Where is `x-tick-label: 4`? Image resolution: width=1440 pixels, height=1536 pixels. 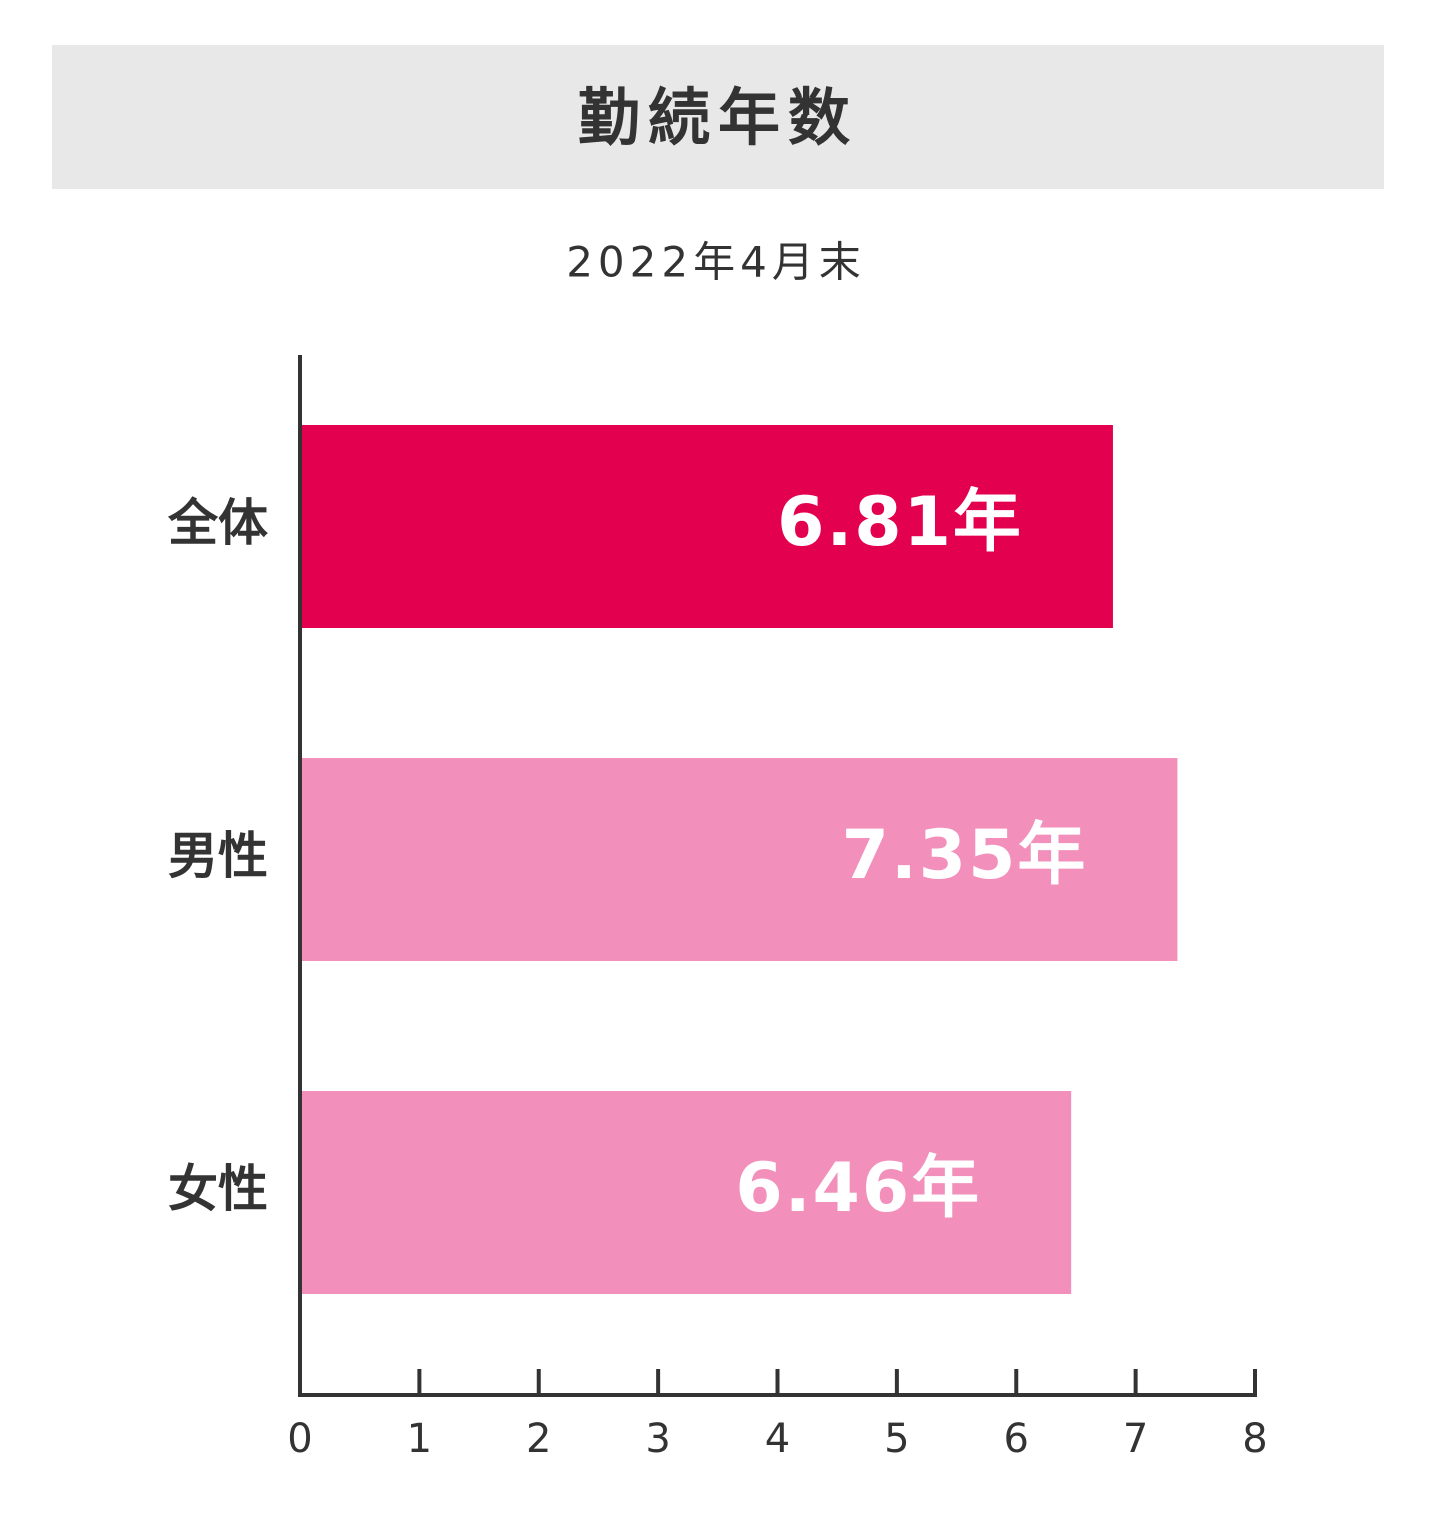
x-tick-label: 4 is located at coordinates (777, 1439).